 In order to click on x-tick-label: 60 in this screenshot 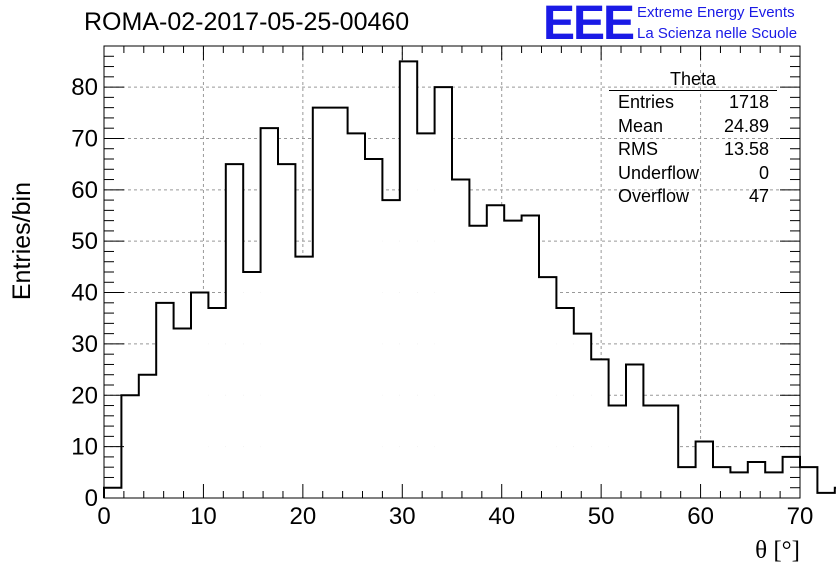, I will do `click(700, 516)`.